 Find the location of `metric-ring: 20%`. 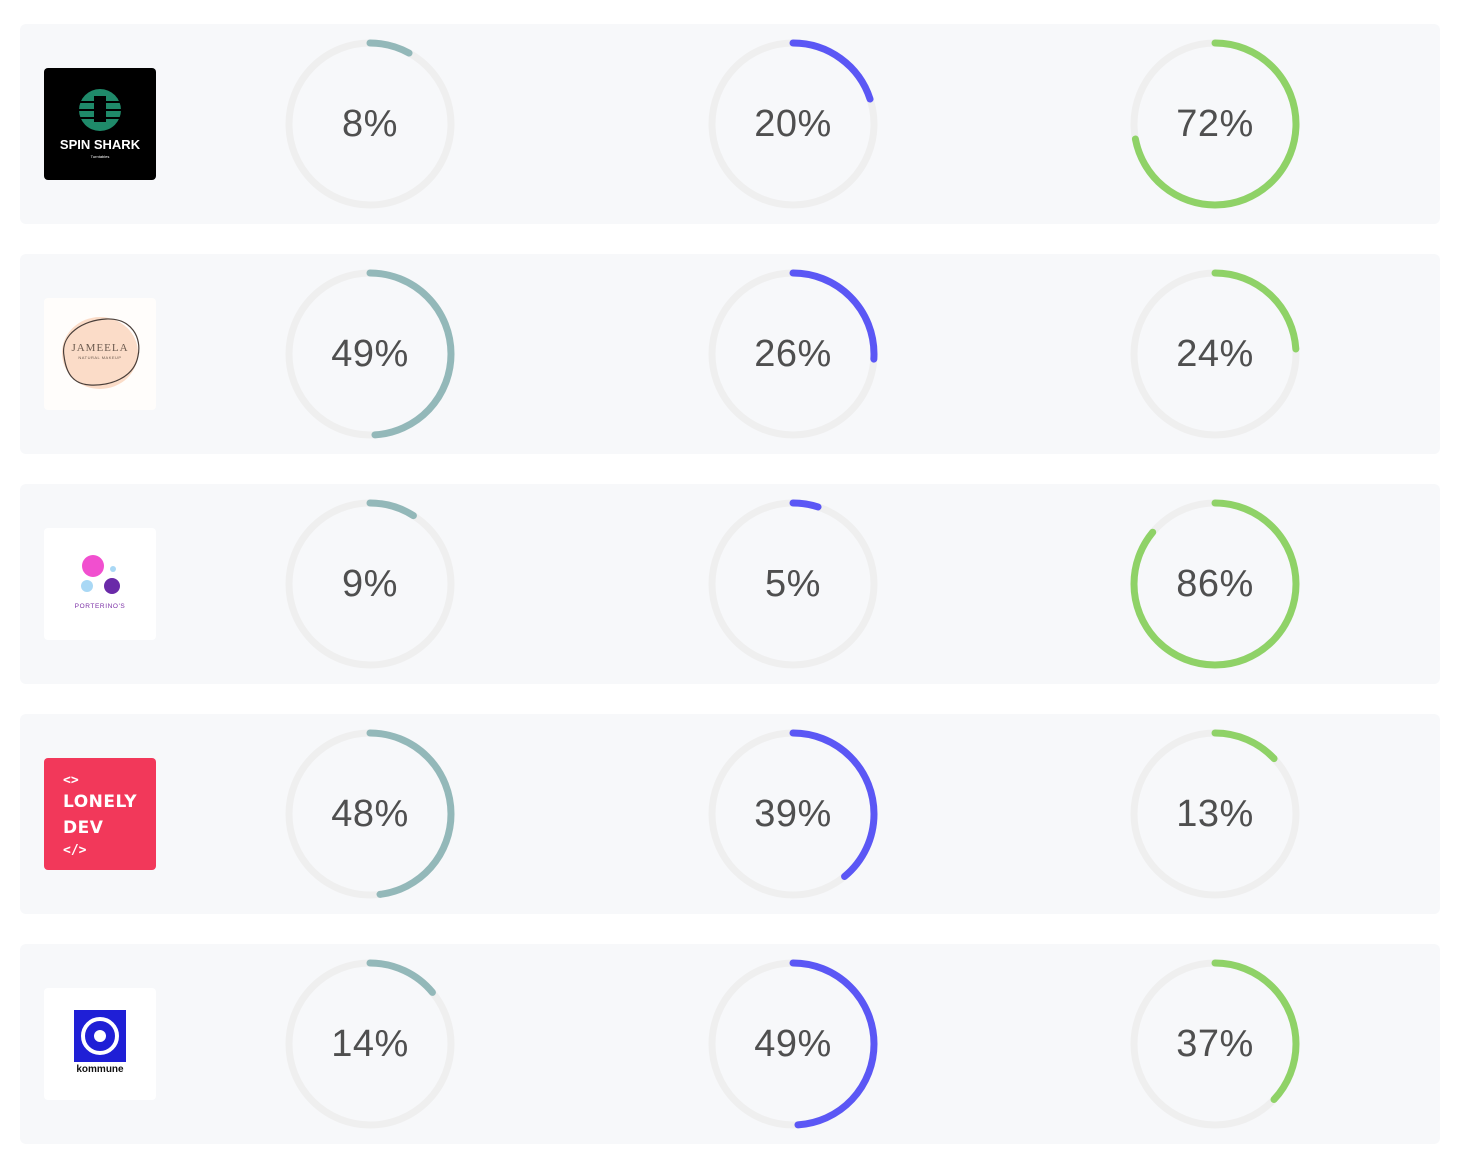

metric-ring: 20% is located at coordinates (793, 124).